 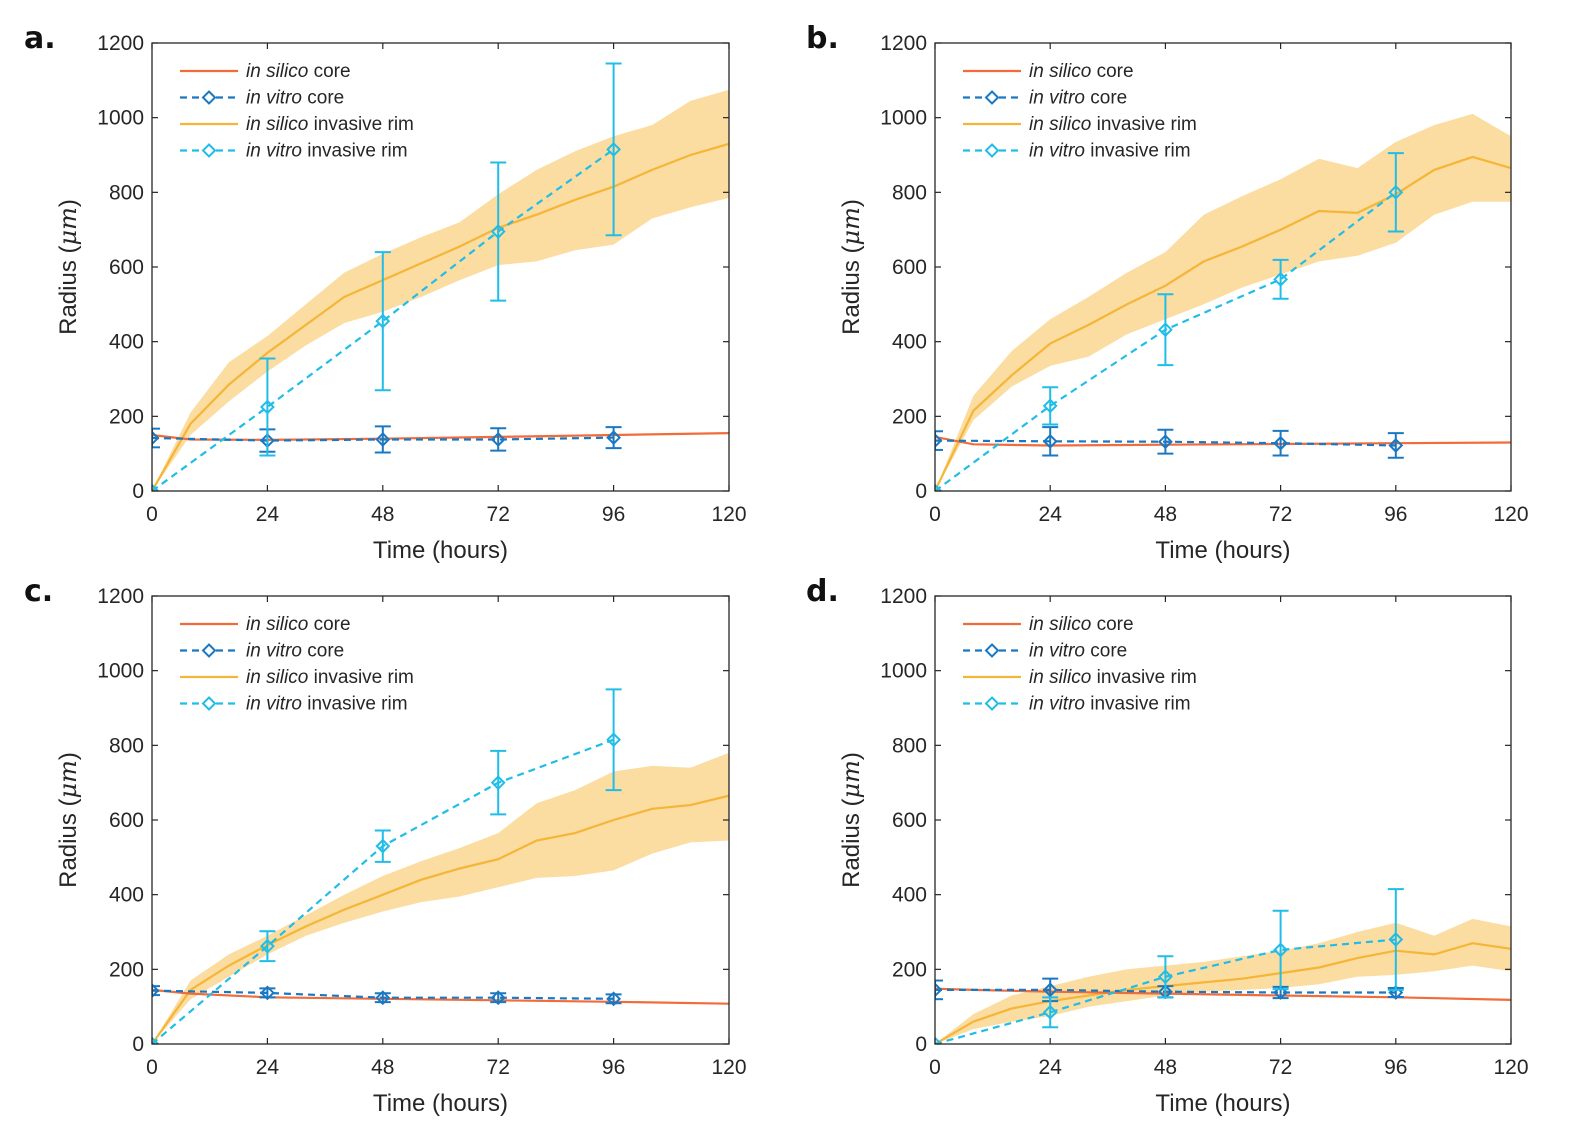 What do you see at coordinates (1222, 1103) in the screenshot?
I see `x-axis-label: Time (hours)` at bounding box center [1222, 1103].